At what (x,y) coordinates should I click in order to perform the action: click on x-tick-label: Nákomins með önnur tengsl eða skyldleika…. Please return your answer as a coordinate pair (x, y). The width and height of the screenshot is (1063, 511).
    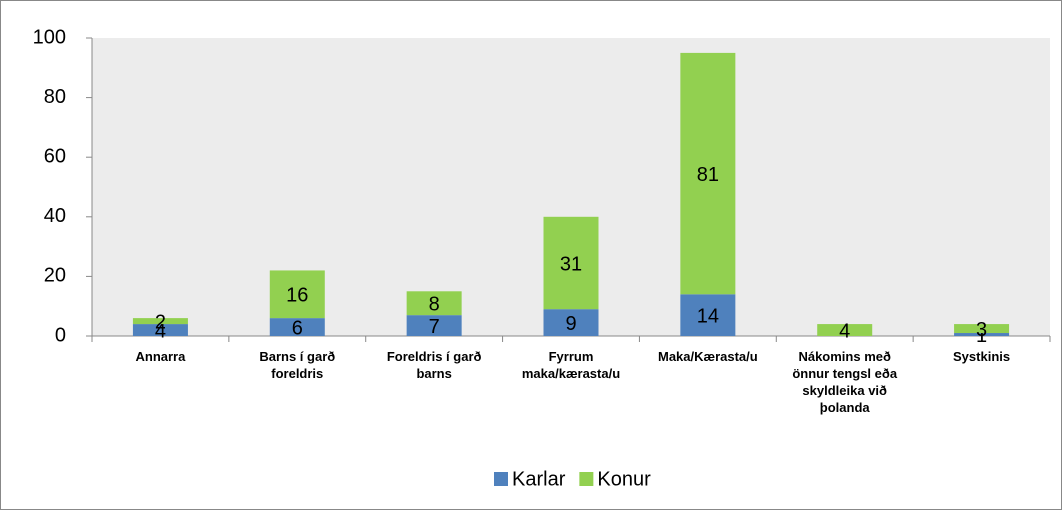
    Looking at the image, I should click on (845, 382).